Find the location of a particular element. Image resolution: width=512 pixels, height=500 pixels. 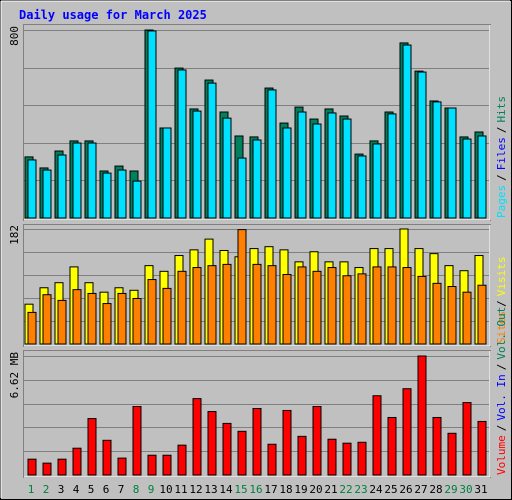

x-tick-label: 12 is located at coordinates (195, 489).